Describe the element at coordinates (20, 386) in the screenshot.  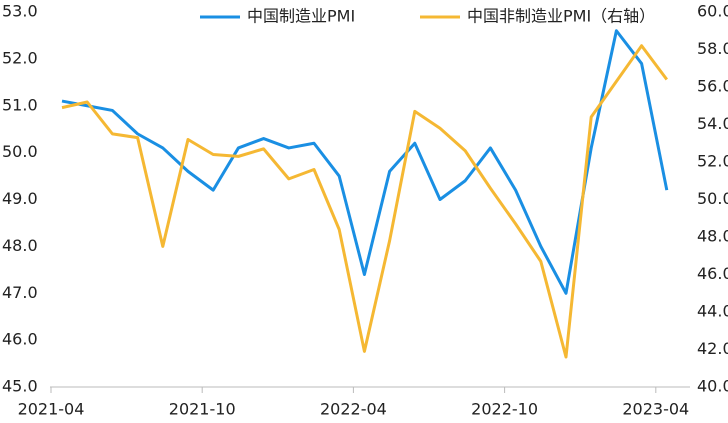
I see `y-tick-label: 45.0` at that location.